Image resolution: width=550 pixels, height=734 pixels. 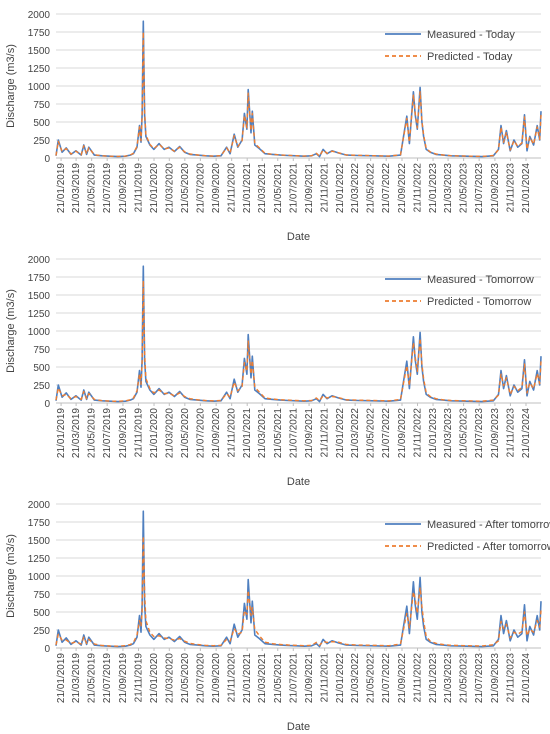 What do you see at coordinates (298, 727) in the screenshot?
I see `x-axis-title: Date` at bounding box center [298, 727].